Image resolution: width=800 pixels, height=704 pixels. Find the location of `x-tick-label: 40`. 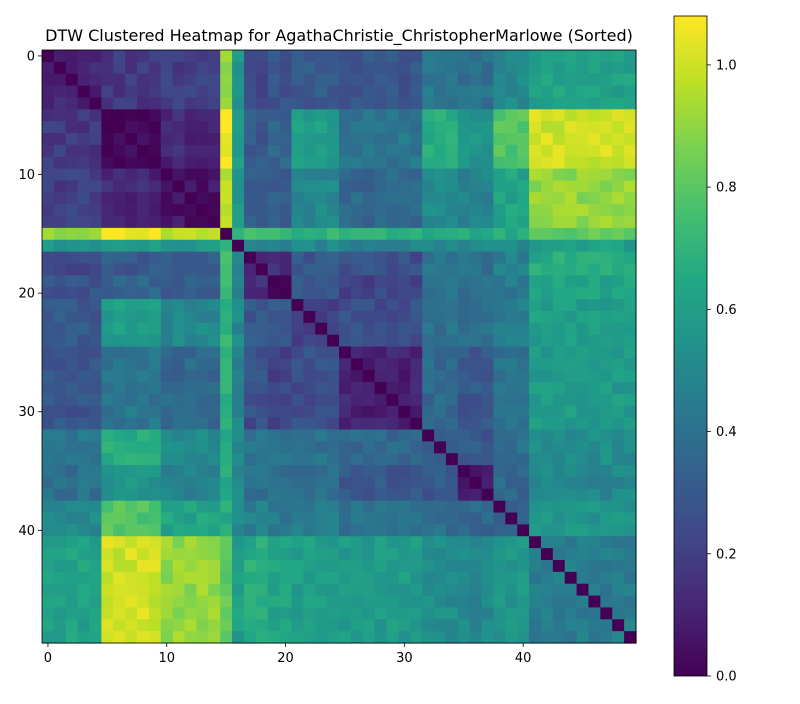

x-tick-label: 40 is located at coordinates (523, 658).